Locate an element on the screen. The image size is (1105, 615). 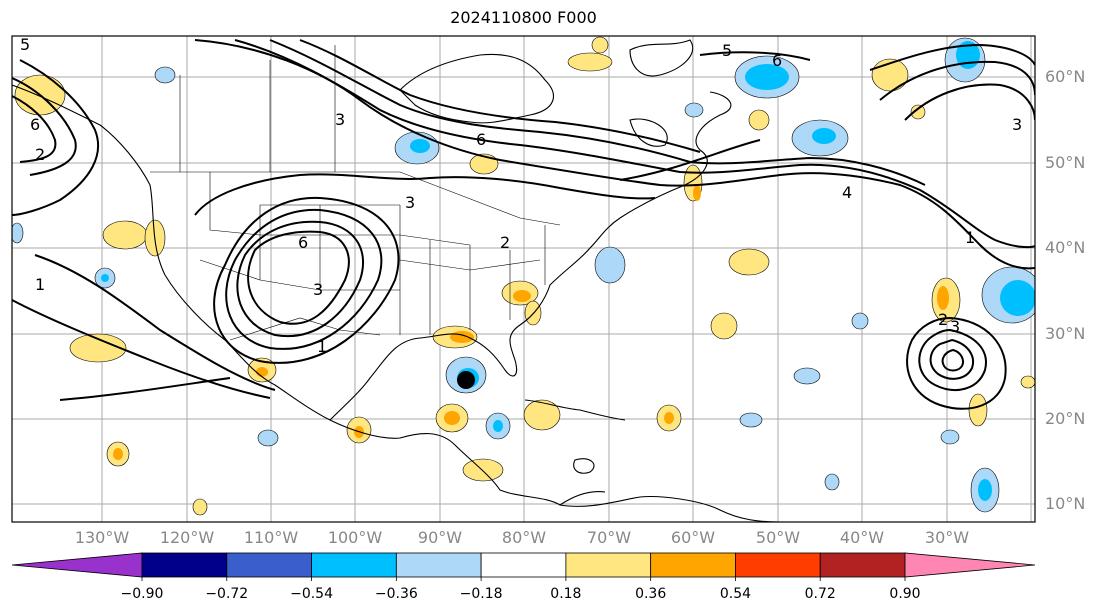
colorbar-tick-label: −0.54 is located at coordinates (311, 594).